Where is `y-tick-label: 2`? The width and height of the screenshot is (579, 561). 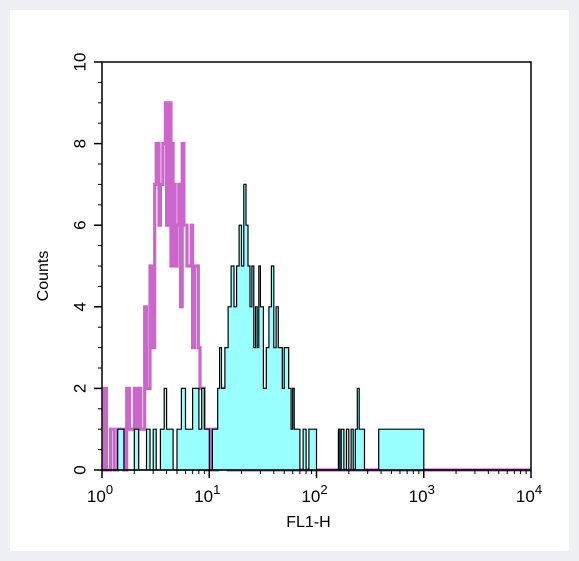 y-tick-label: 2 is located at coordinates (80, 388).